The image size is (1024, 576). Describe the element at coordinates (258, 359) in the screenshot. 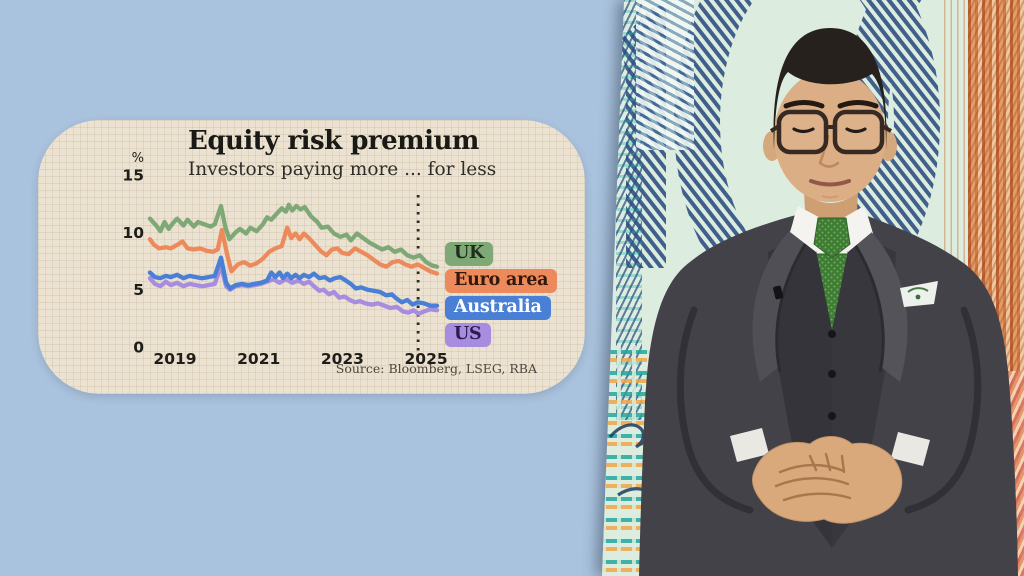

I see `x-tick-2021: 2021` at that location.